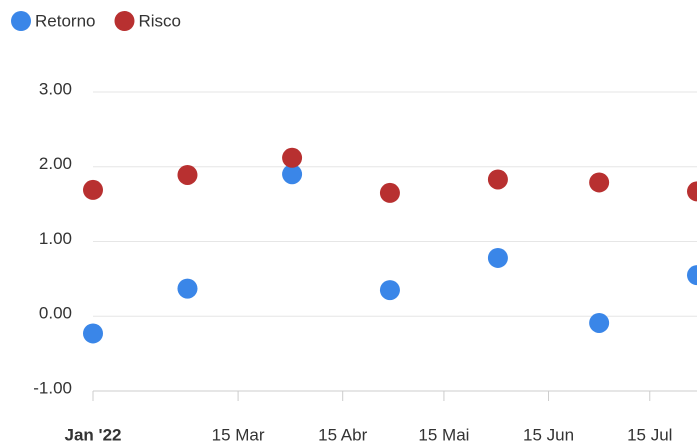  What do you see at coordinates (55, 238) in the screenshot?
I see `y-tick-label: 1.00` at bounding box center [55, 238].